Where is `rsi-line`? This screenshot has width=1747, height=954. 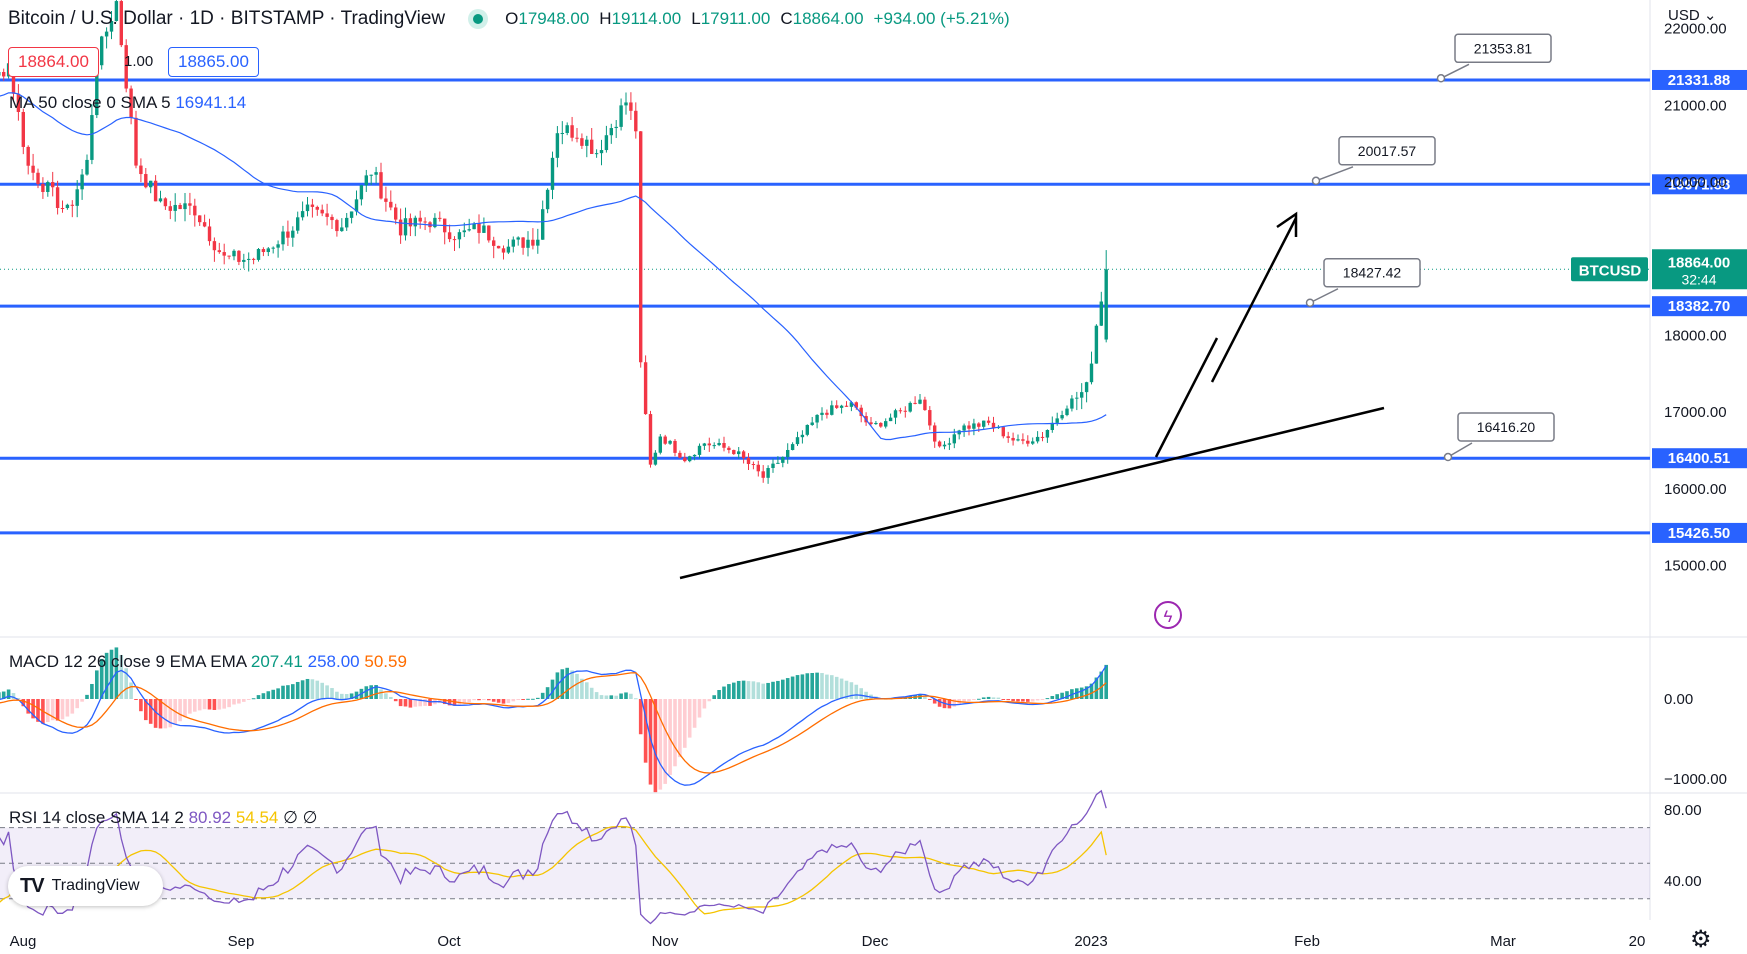
rsi-line is located at coordinates (553, 857).